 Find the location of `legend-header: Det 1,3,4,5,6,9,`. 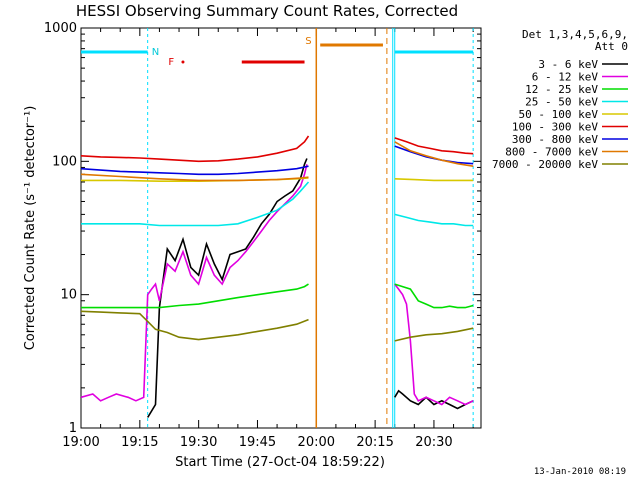

legend-header: Det 1,3,4,5,6,9, is located at coordinates (575, 34).